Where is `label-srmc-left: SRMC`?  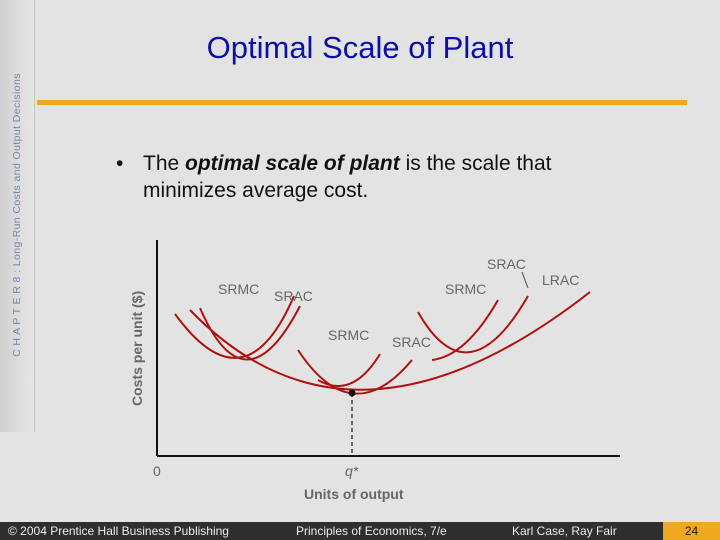
label-srmc-left: SRMC is located at coordinates (238, 289).